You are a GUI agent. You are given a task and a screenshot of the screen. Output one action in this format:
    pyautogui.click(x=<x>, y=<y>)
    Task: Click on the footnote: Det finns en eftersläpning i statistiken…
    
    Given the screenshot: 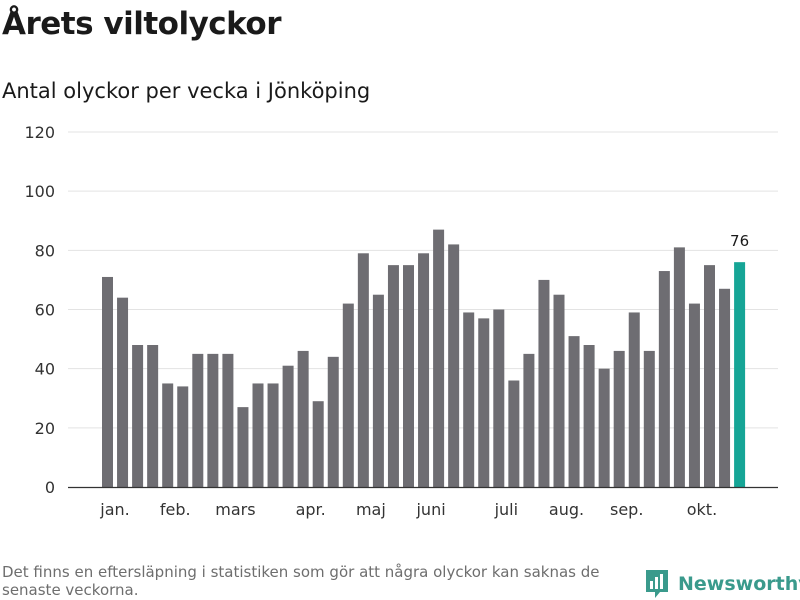 What is the action you would take?
    pyautogui.click(x=301, y=581)
    